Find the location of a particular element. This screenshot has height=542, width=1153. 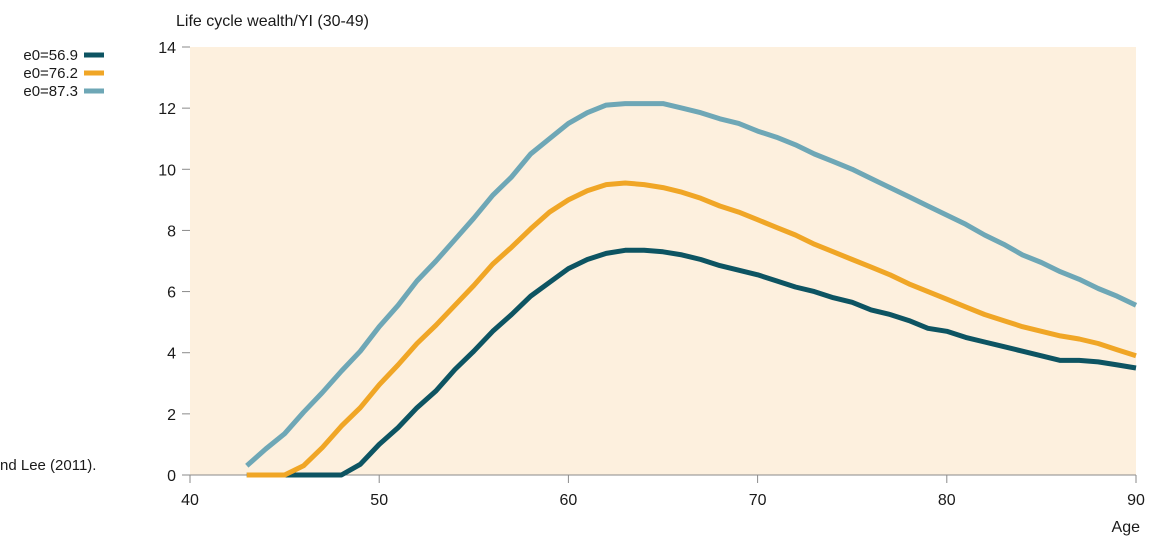

y-tick-label: 10 is located at coordinates (167, 170).